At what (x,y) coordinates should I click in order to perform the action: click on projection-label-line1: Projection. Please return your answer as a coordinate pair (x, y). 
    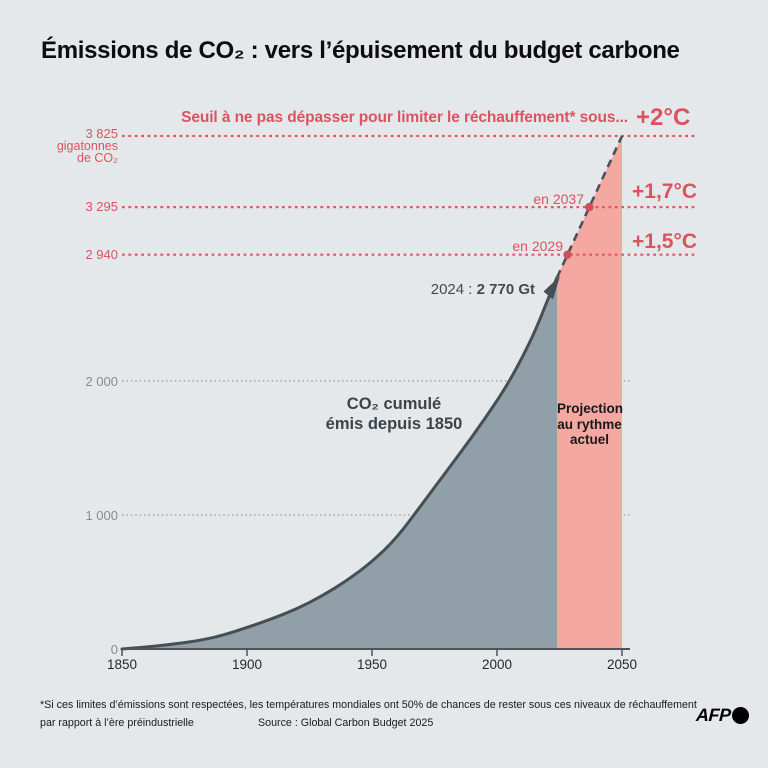
    Looking at the image, I should click on (590, 408).